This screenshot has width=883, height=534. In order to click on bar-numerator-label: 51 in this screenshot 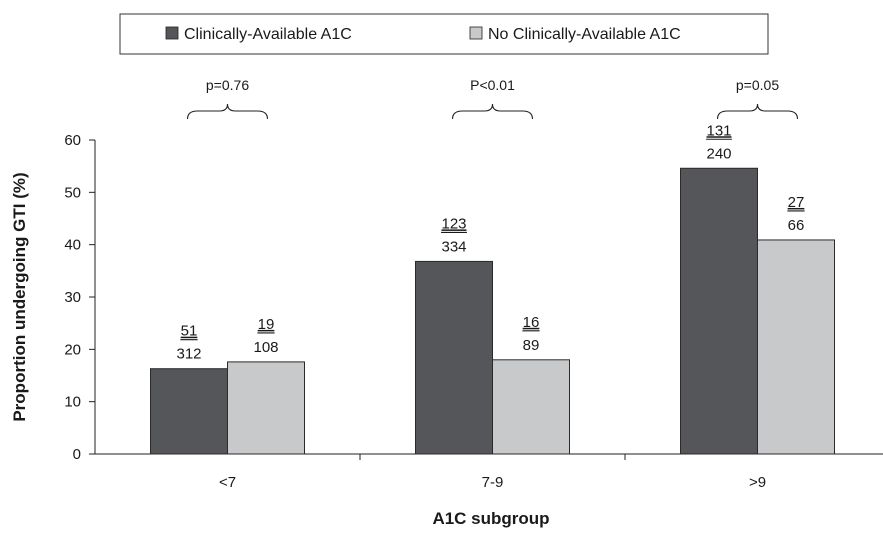, I will do `click(189, 331)`.